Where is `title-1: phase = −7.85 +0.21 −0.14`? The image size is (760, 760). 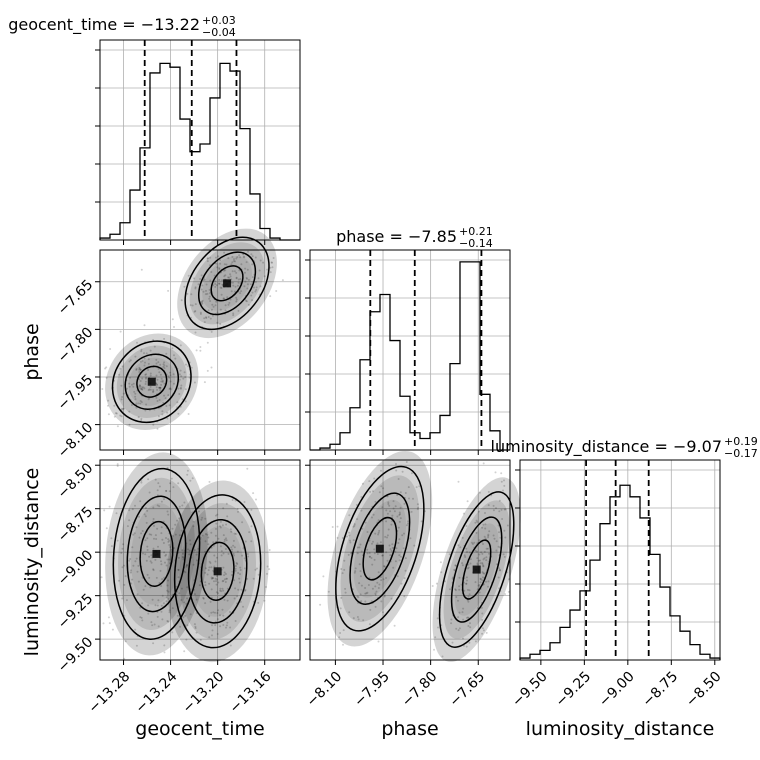
title-1: phase = −7.85 +0.21 −0.14 is located at coordinates (414, 237).